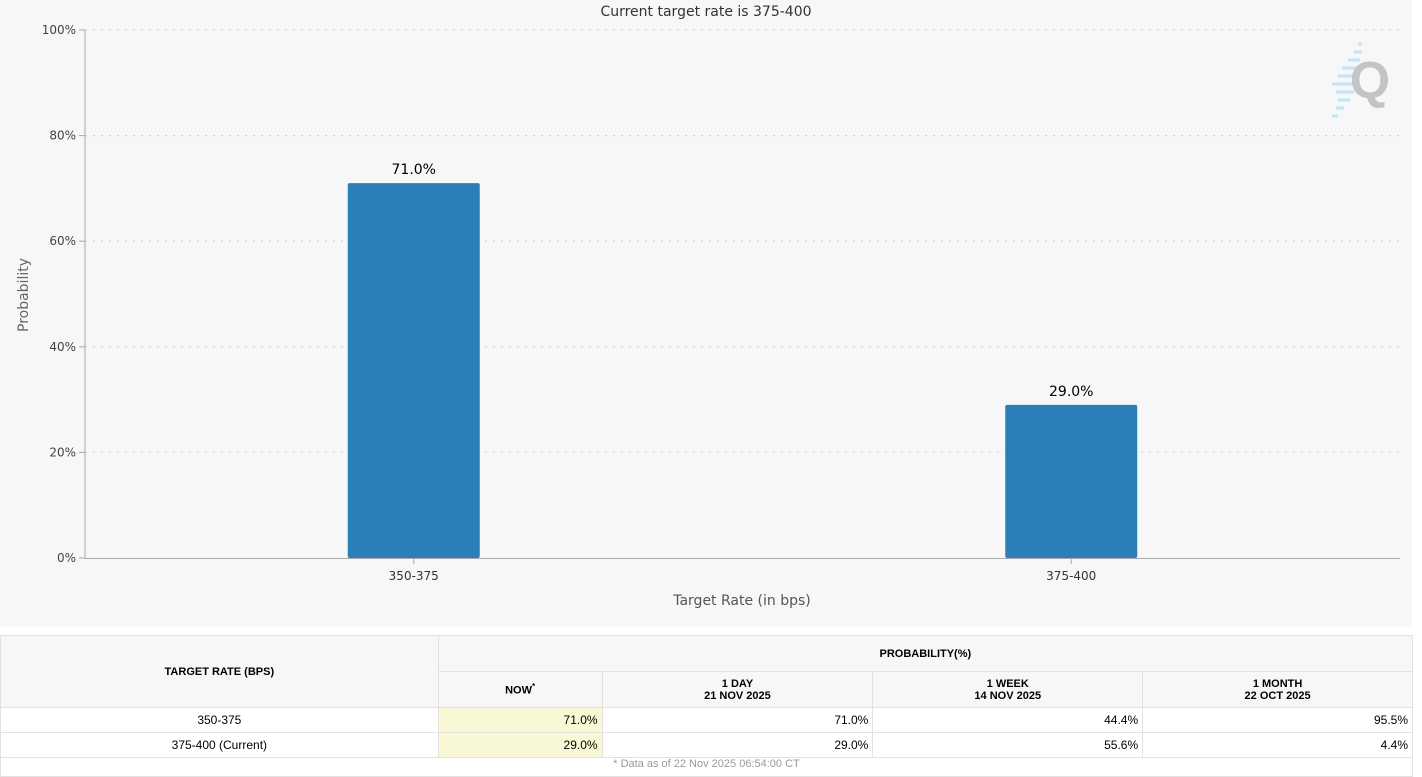 The width and height of the screenshot is (1422, 777). I want to click on logo-letter: Q, so click(1370, 81).